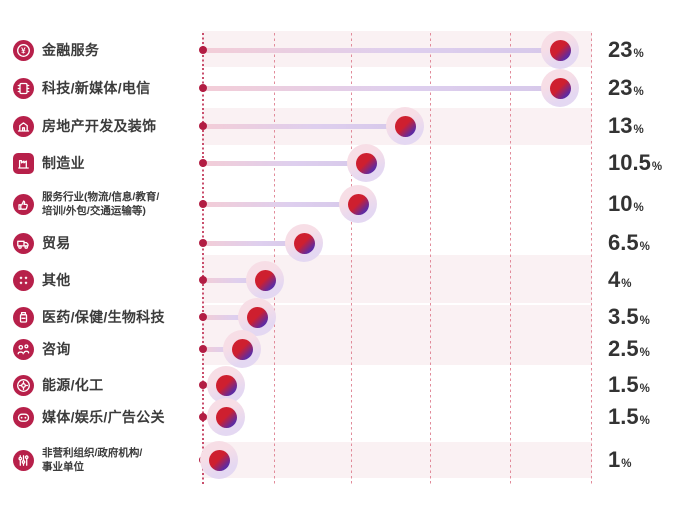 The width and height of the screenshot is (686, 527). What do you see at coordinates (23, 88) in the screenshot?
I see `tech-chip-icon` at bounding box center [23, 88].